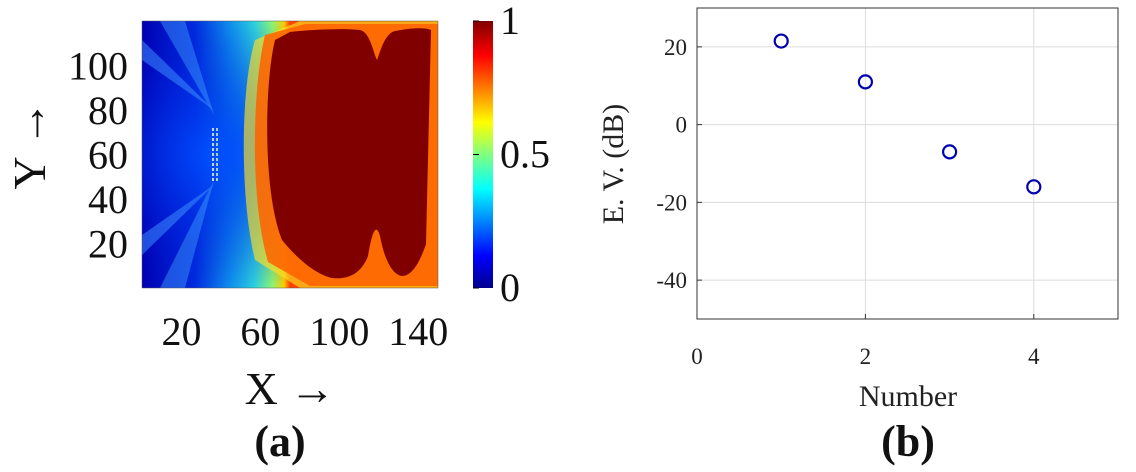 The height and width of the screenshot is (472, 1136). What do you see at coordinates (679, 164) in the screenshot?
I see `scatter-y-ticks: -40 -20 0 20` at bounding box center [679, 164].